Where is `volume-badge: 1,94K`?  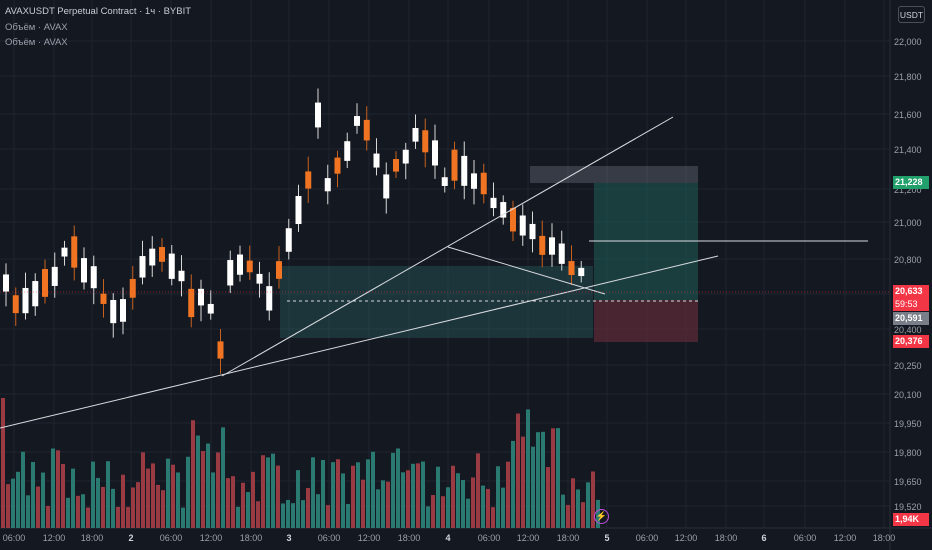 volume-badge: 1,94K is located at coordinates (911, 519).